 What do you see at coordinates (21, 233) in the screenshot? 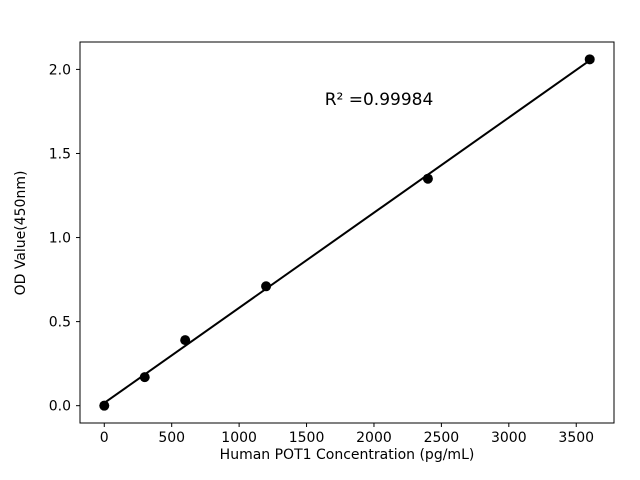
I see `y-axis-label: OD Value(450nm)` at bounding box center [21, 233].